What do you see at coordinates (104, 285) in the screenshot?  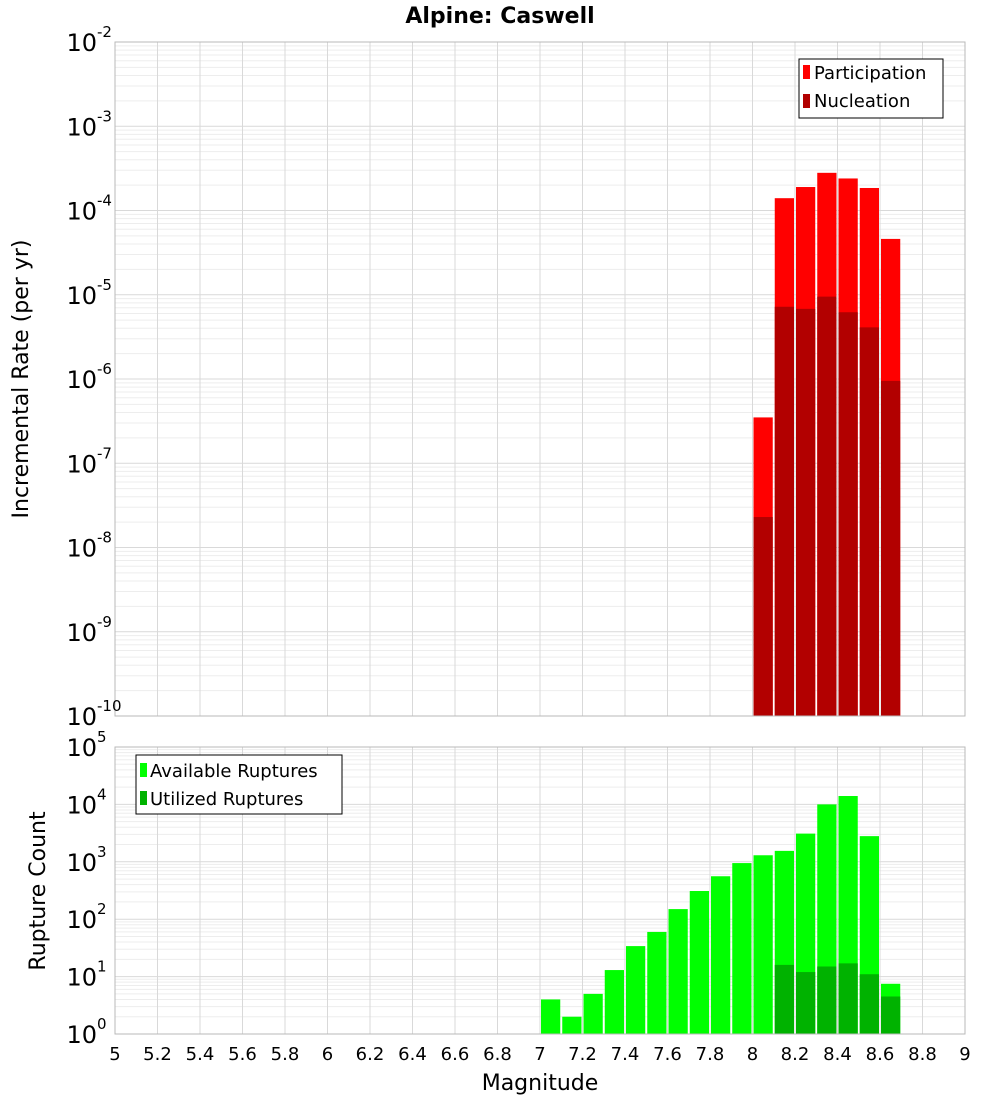 I see `top-y-tick-exponent: -5` at bounding box center [104, 285].